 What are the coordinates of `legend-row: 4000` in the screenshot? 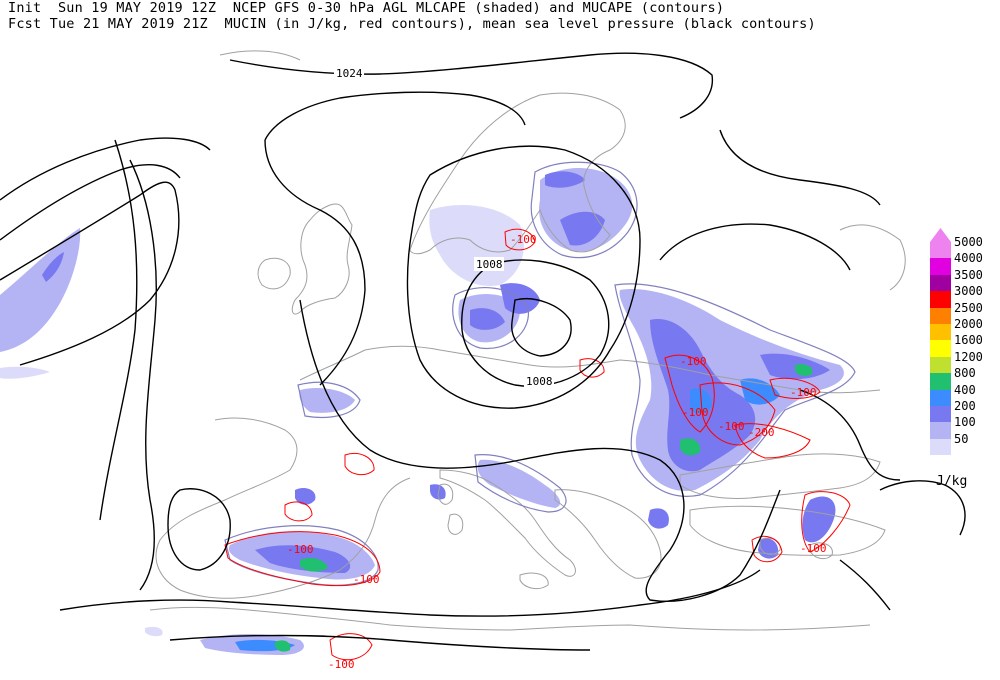 It's located at (964, 263).